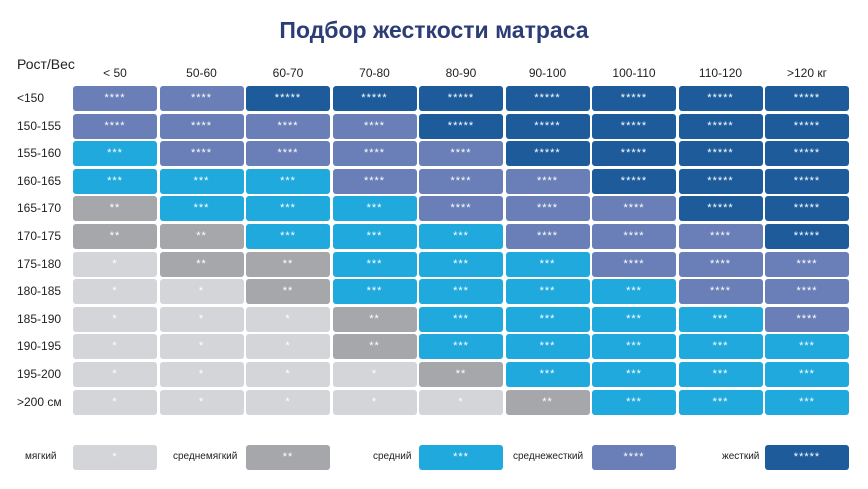  Describe the element at coordinates (39, 180) in the screenshot. I see `row-label: 160-165` at that location.